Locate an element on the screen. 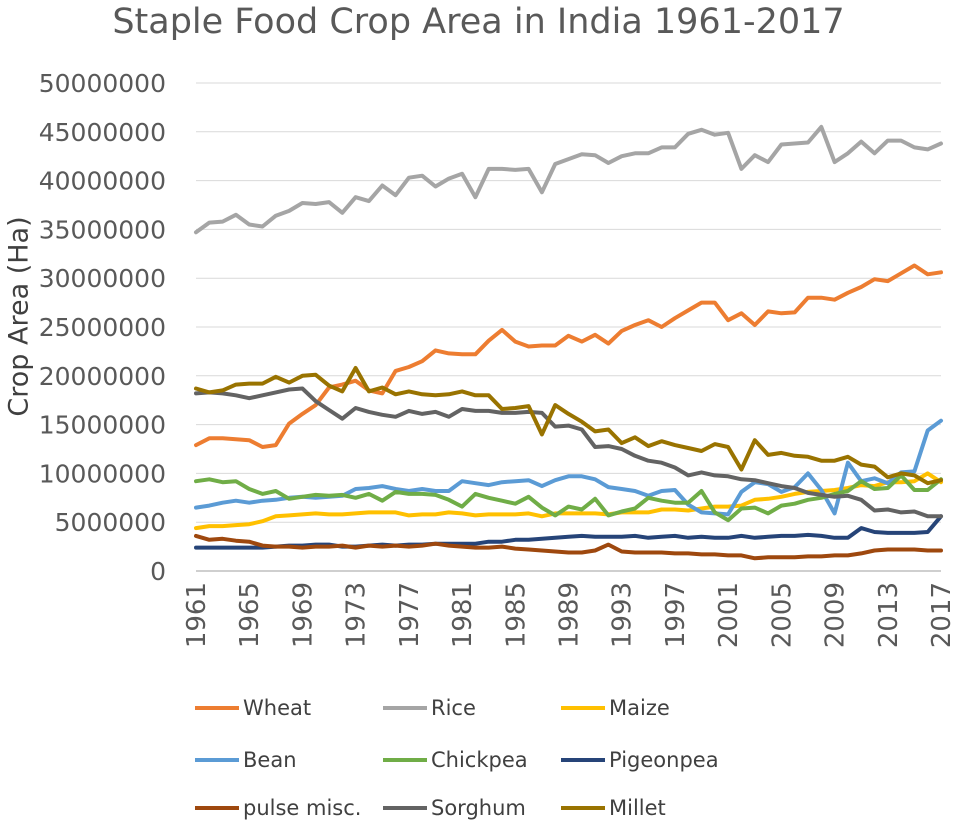 Image resolution: width=957 pixels, height=833 pixels. legend-item: Millet is located at coordinates (613, 808).